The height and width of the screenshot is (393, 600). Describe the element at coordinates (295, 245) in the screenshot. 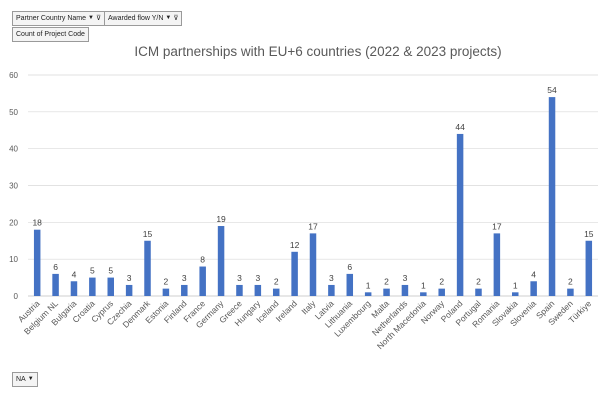

I see `data-label: 12` at that location.